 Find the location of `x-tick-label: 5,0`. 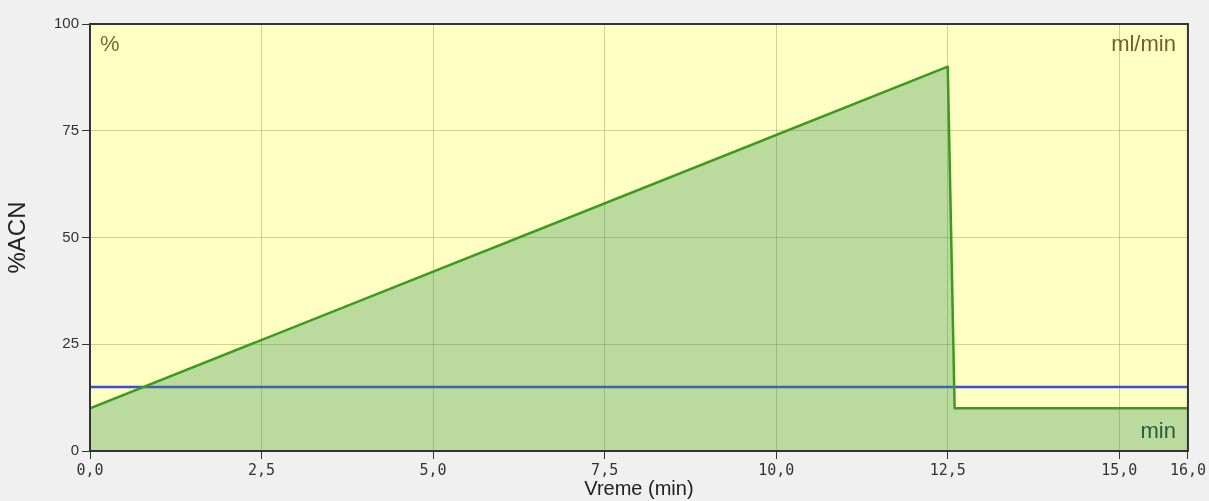

x-tick-label: 5,0 is located at coordinates (433, 469).